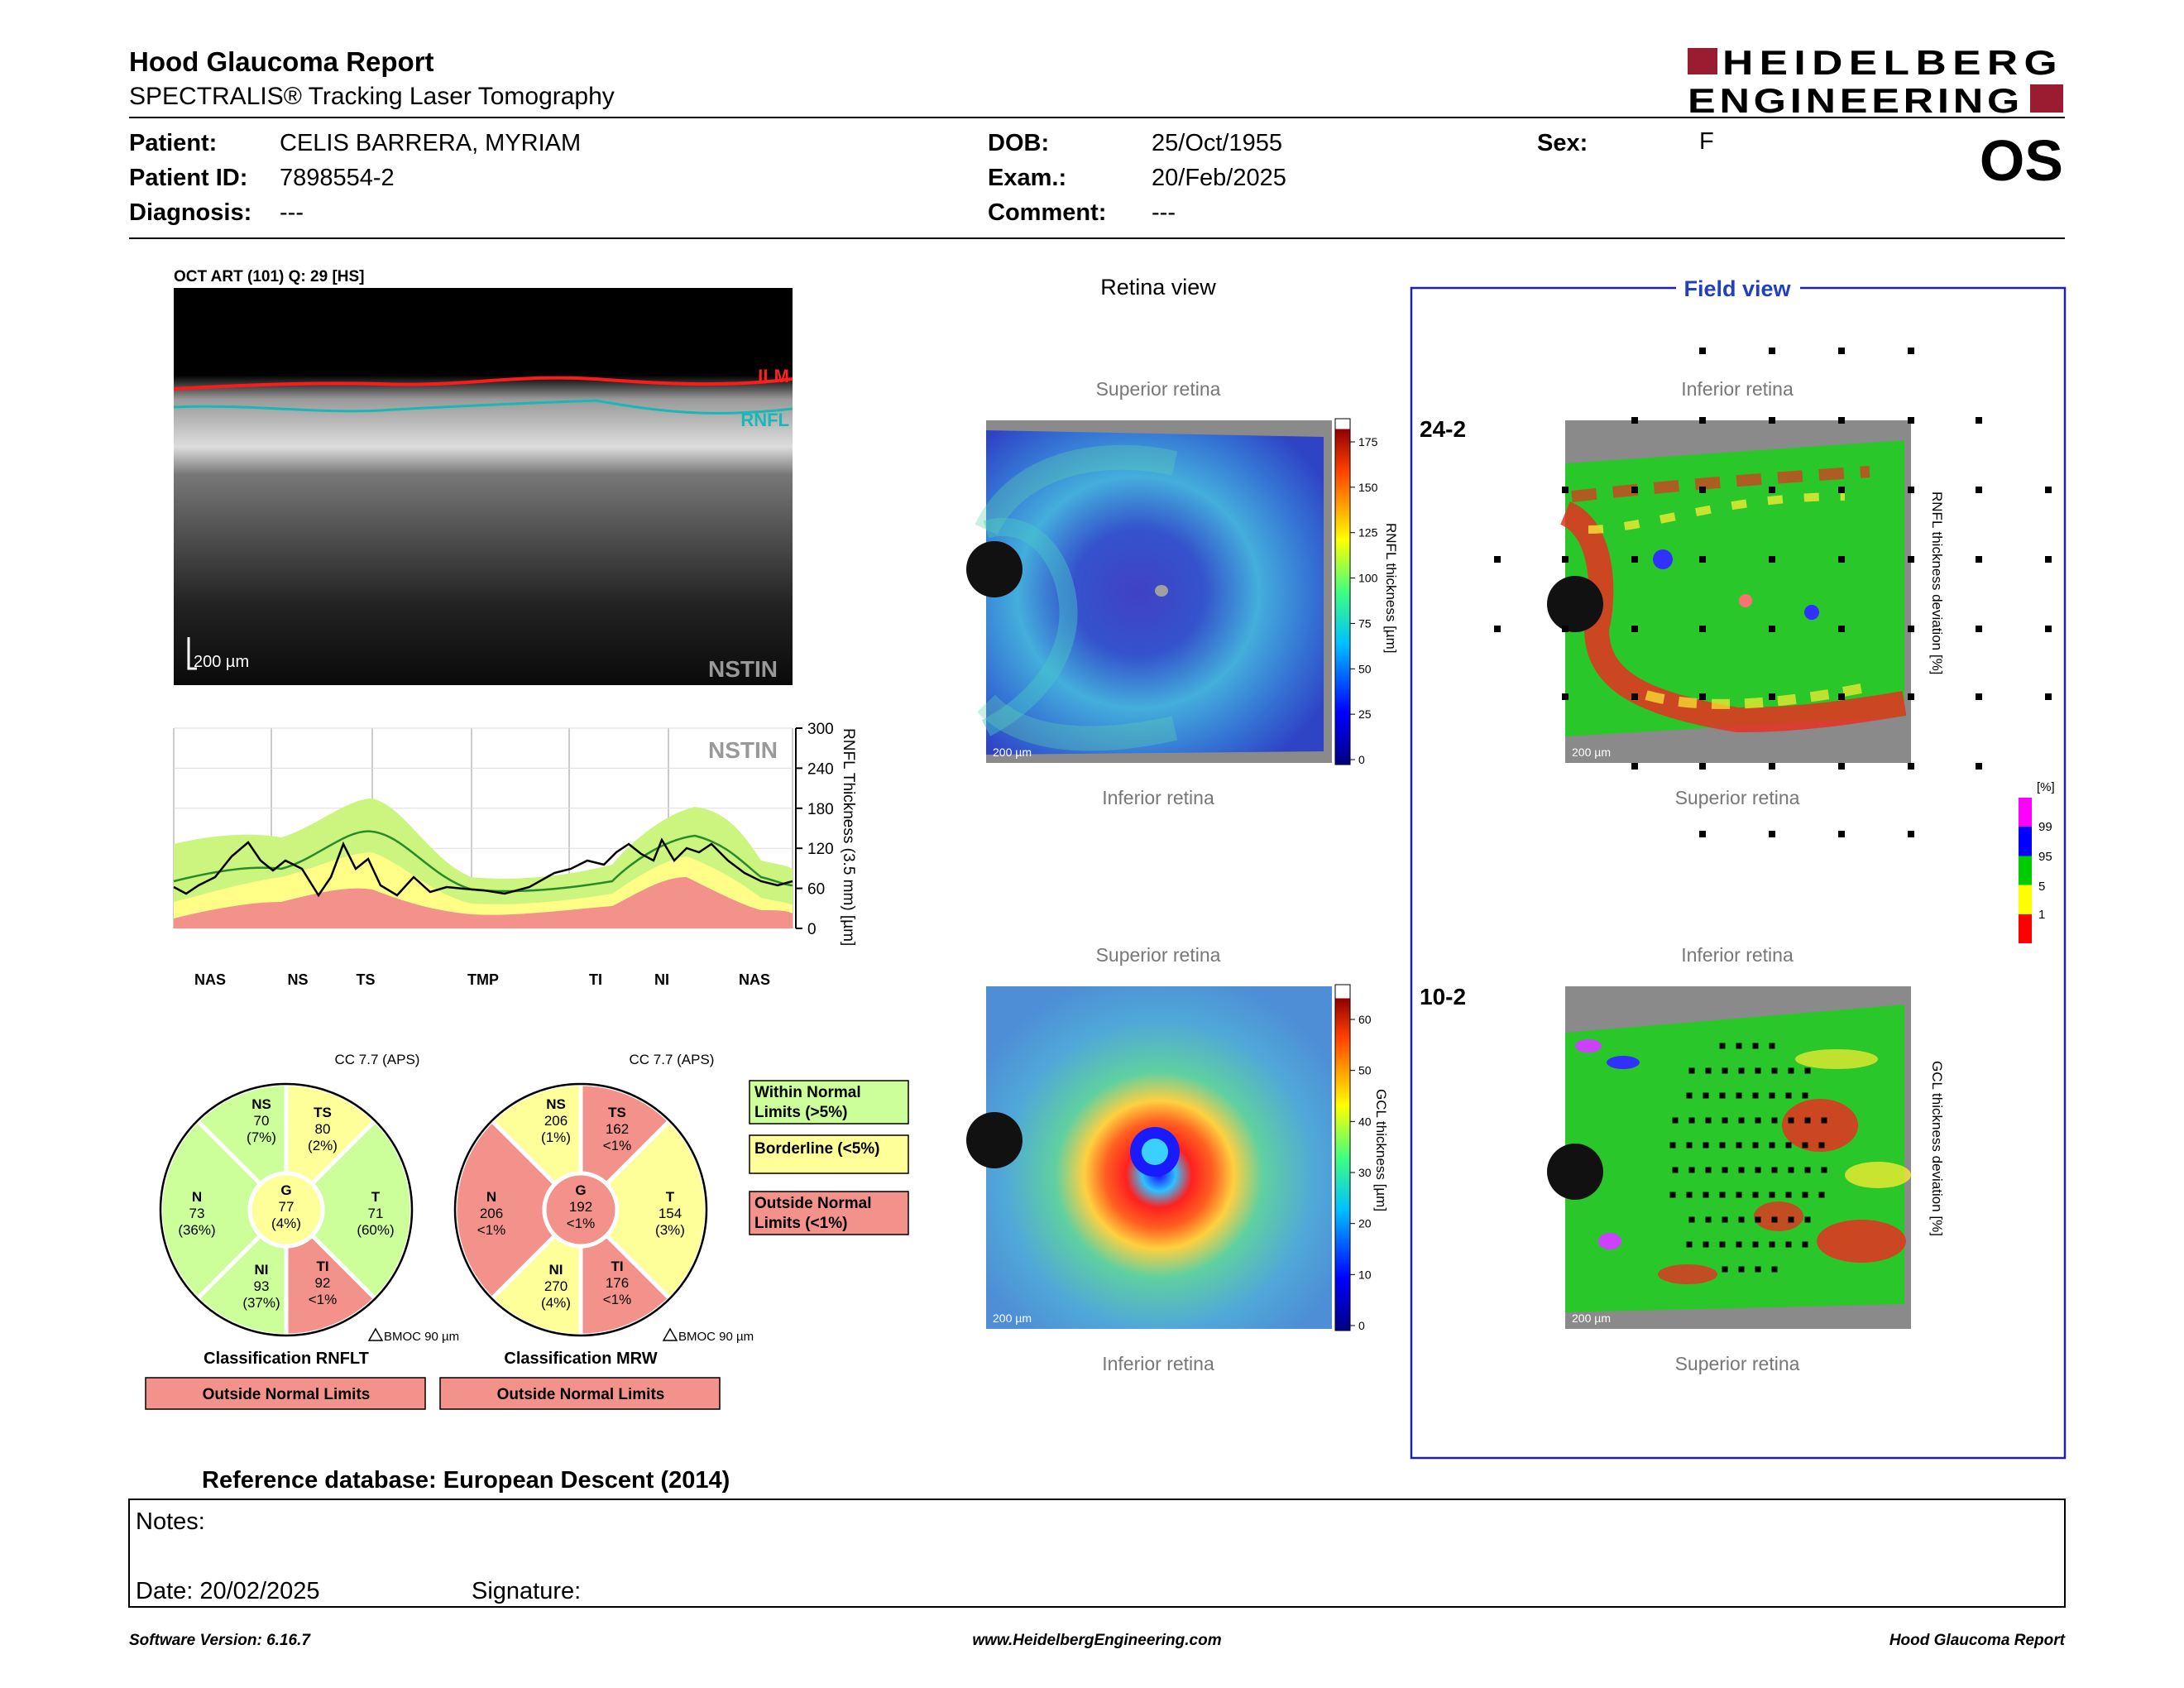  What do you see at coordinates (1365, 1274) in the screenshot?
I see `scale-tick: 10` at bounding box center [1365, 1274].